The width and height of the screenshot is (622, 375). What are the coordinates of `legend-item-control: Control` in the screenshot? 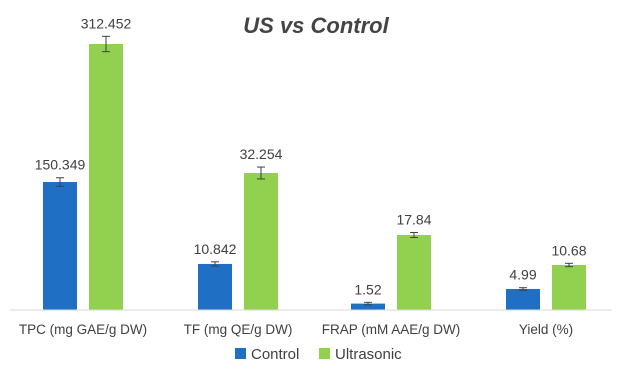 It's located at (267, 354).